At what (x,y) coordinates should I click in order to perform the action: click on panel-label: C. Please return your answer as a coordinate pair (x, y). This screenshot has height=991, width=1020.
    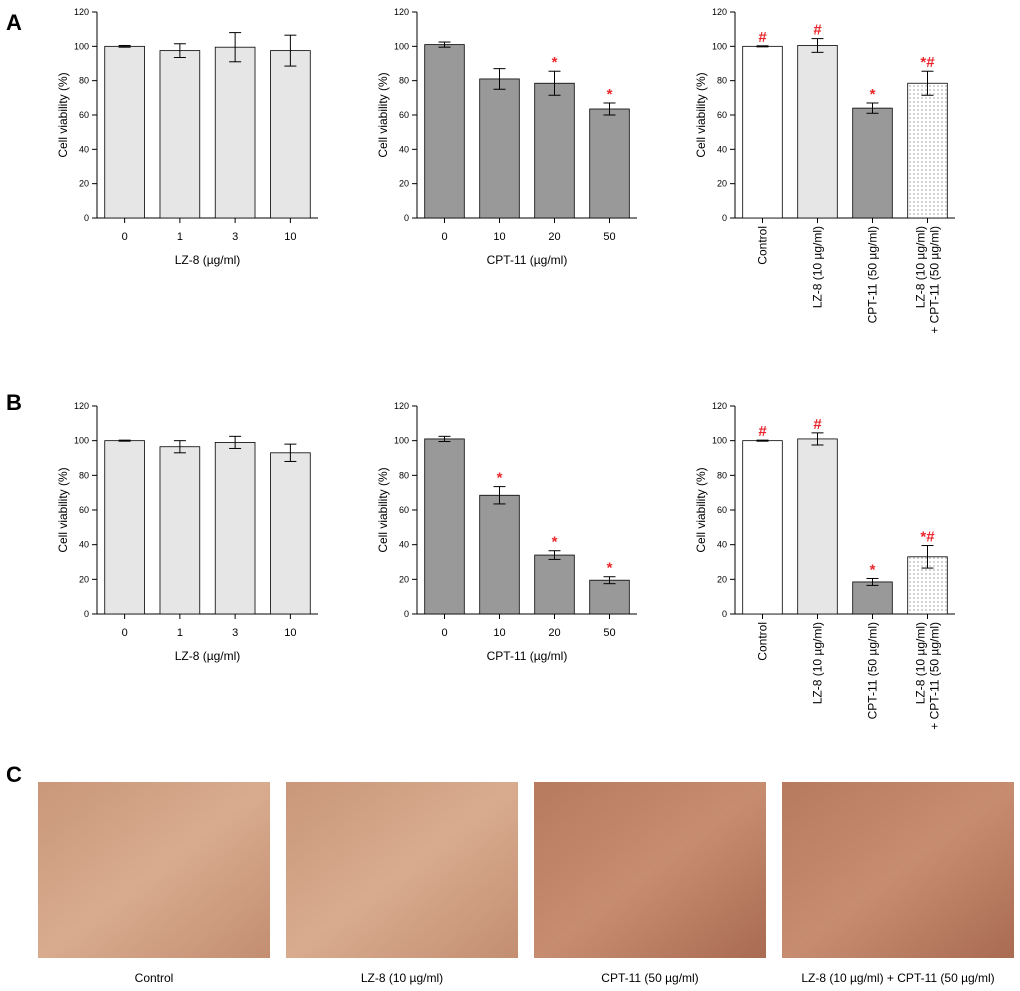
    Looking at the image, I should click on (14, 774).